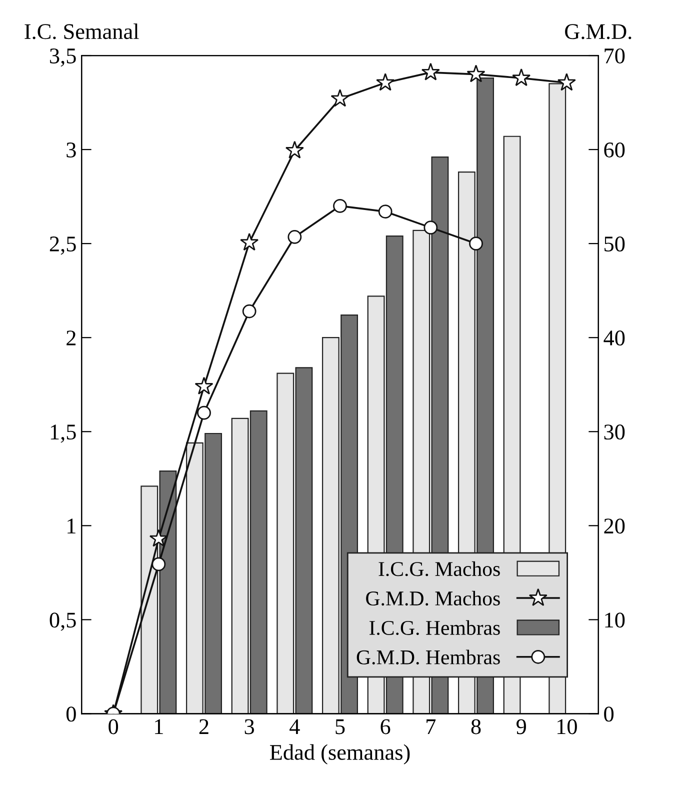 The height and width of the screenshot is (793, 680). What do you see at coordinates (63, 57) in the screenshot?
I see `y-tick-label: 3,5` at bounding box center [63, 57].